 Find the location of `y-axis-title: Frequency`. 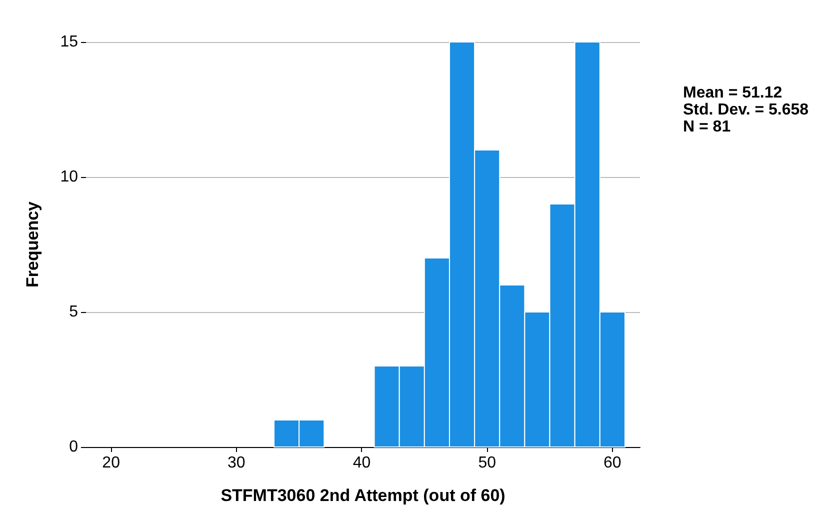

y-axis-title: Frequency is located at coordinates (32, 244).